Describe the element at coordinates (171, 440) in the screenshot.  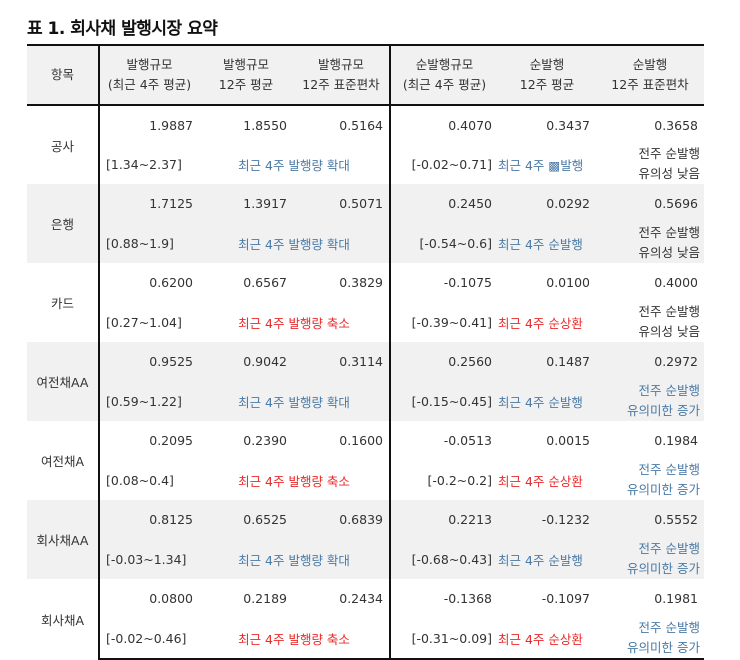
I see `issue-4w-value: 0.2095` at that location.